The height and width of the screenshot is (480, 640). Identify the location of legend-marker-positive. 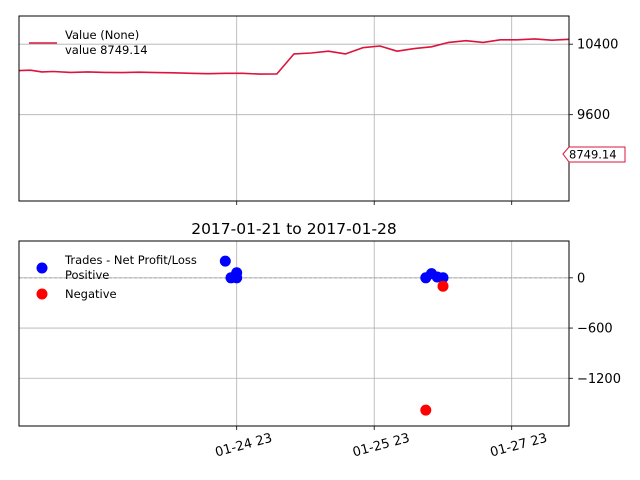
(42, 268).